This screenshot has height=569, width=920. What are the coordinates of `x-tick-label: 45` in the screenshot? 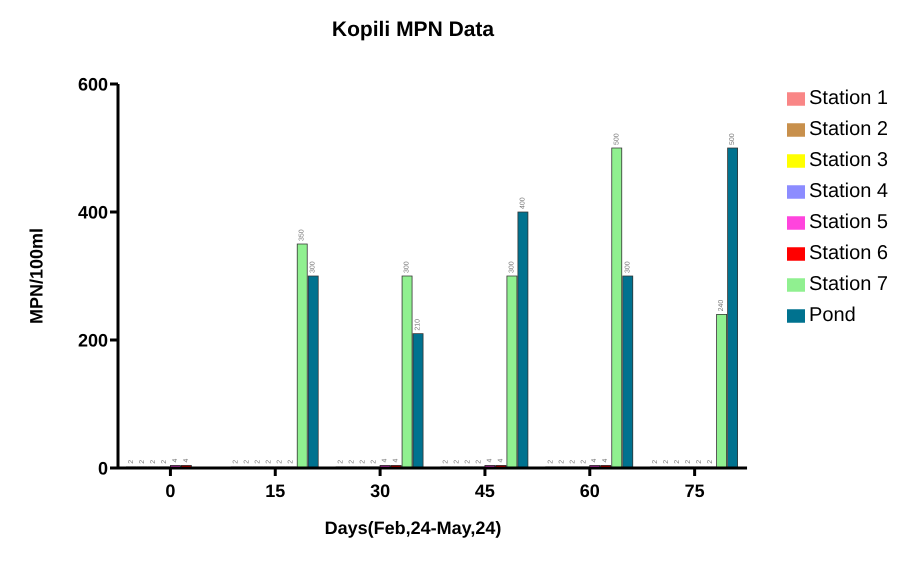 It's located at (484, 490).